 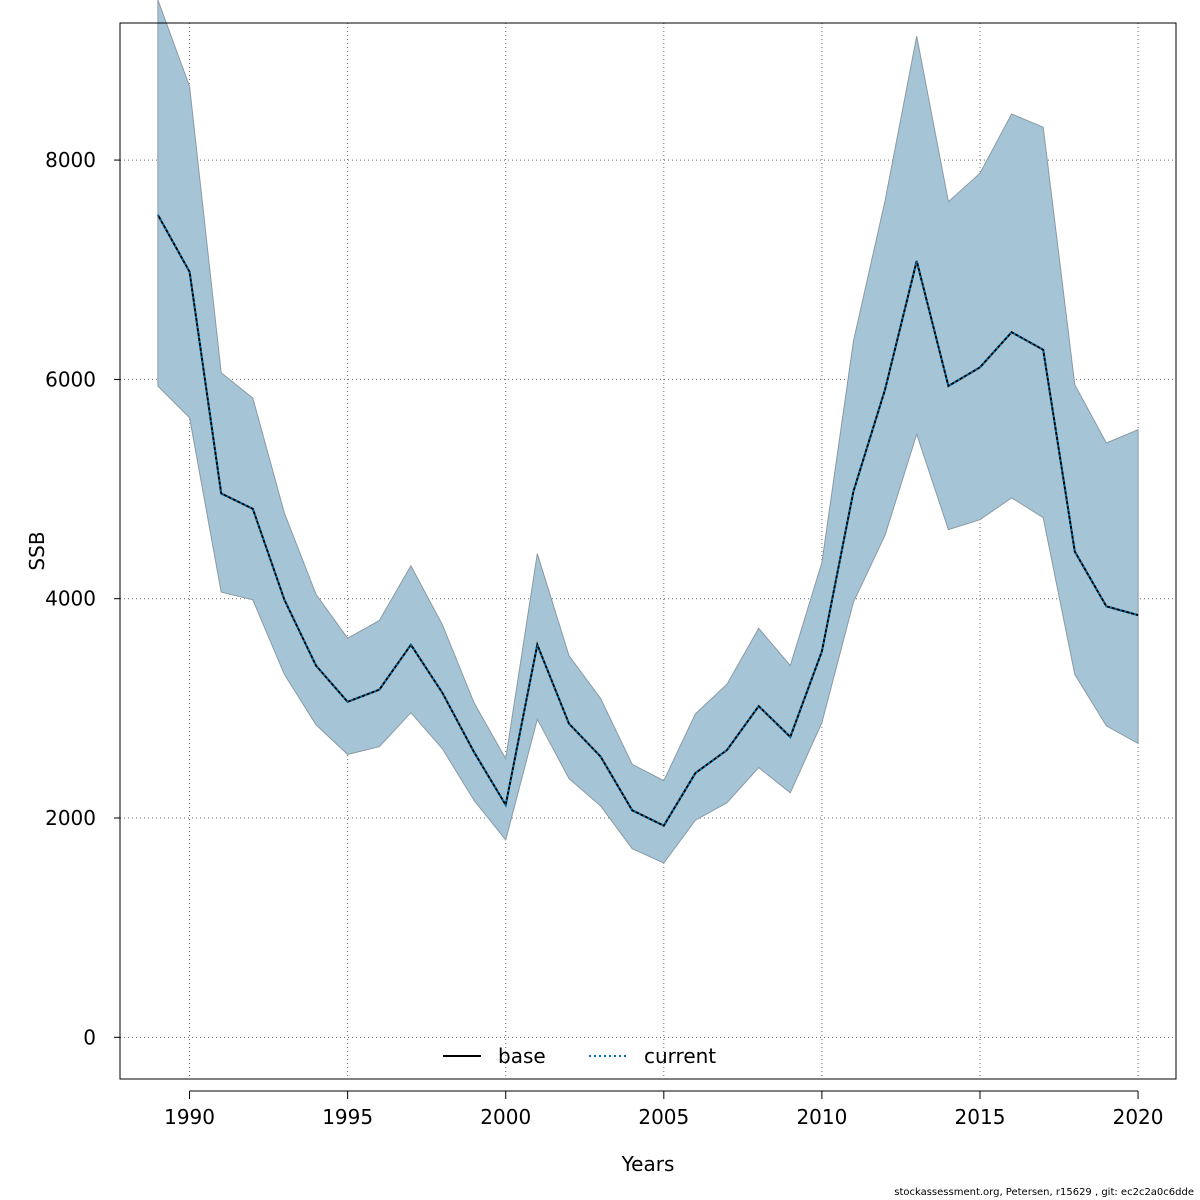 What do you see at coordinates (663, 1117) in the screenshot?
I see `x-tick-label: 2005` at bounding box center [663, 1117].